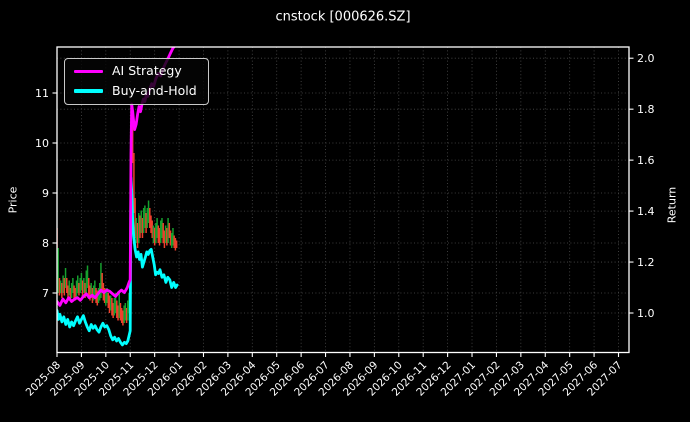 This screenshot has width=690, height=422. I want to click on chart-title: cnstock [000626.SZ], so click(343, 17).